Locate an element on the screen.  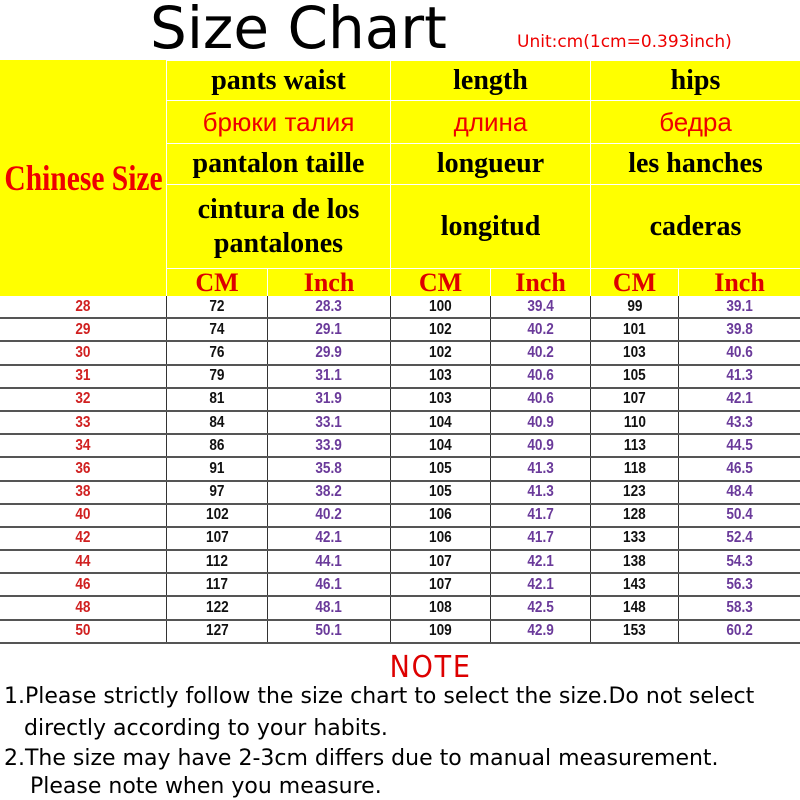
table-cell: 79 is located at coordinates (216, 376).